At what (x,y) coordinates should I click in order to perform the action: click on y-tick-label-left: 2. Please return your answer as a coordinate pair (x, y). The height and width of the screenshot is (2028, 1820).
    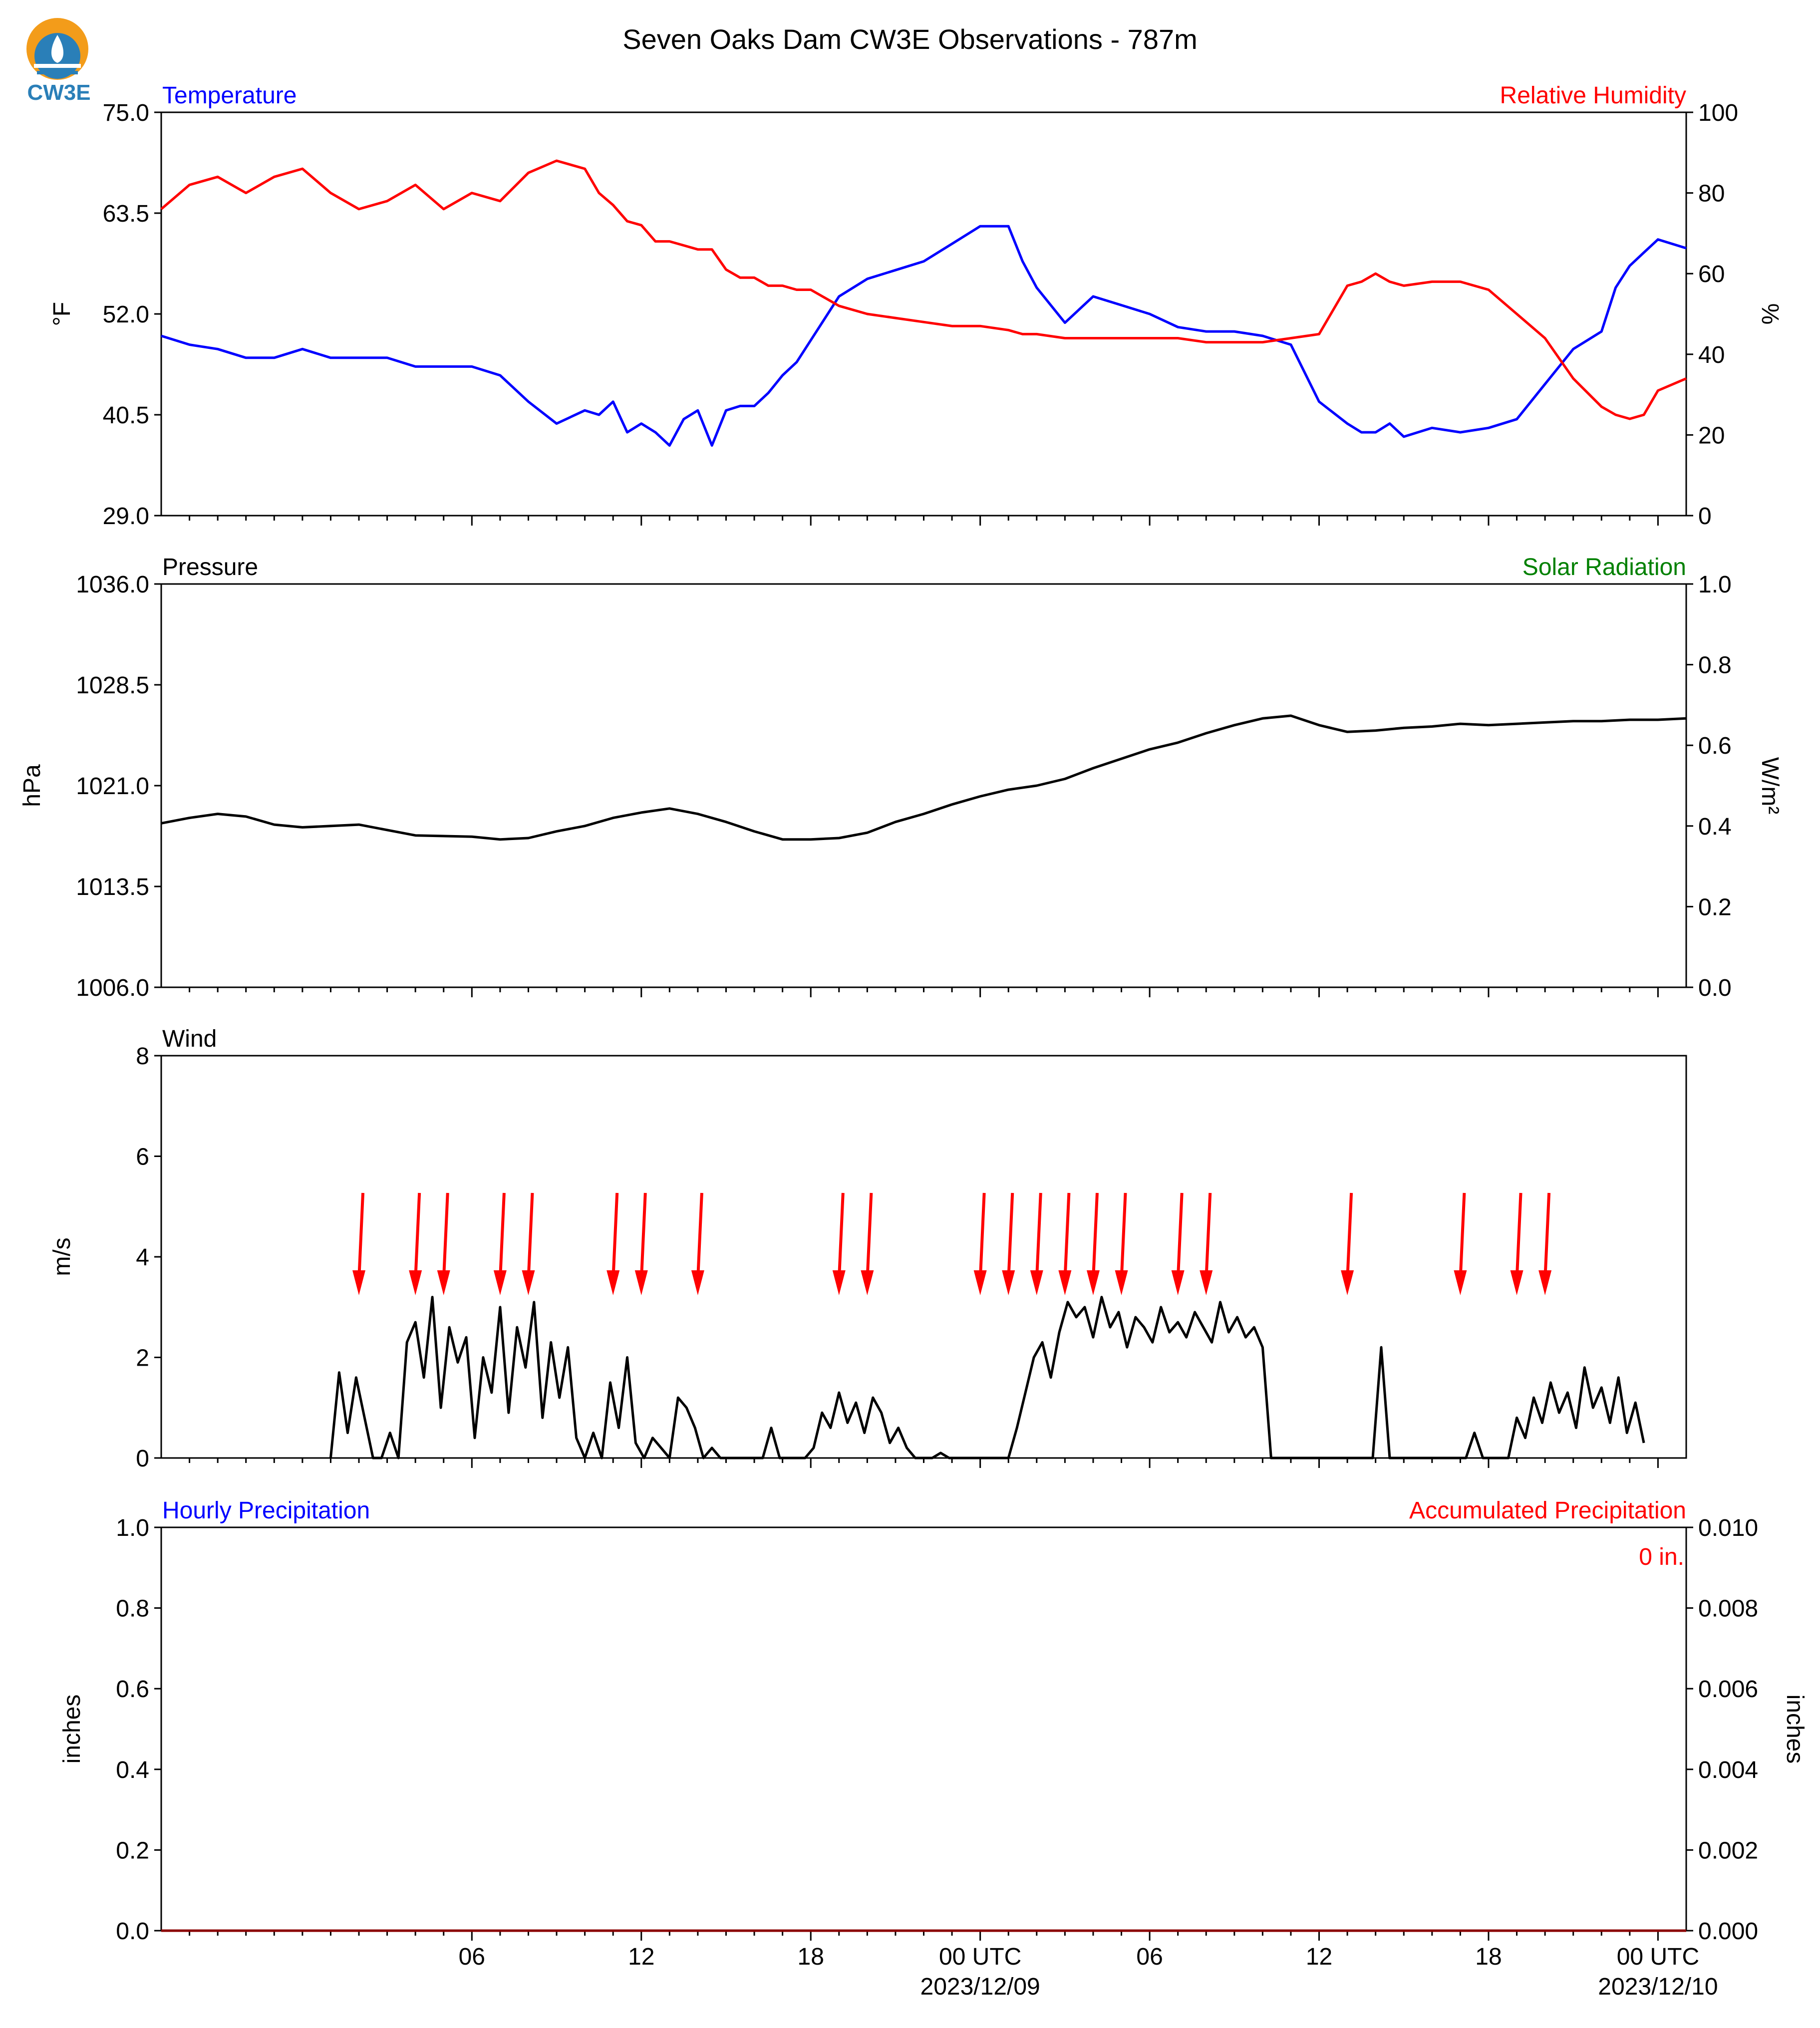
    Looking at the image, I should click on (142, 1358).